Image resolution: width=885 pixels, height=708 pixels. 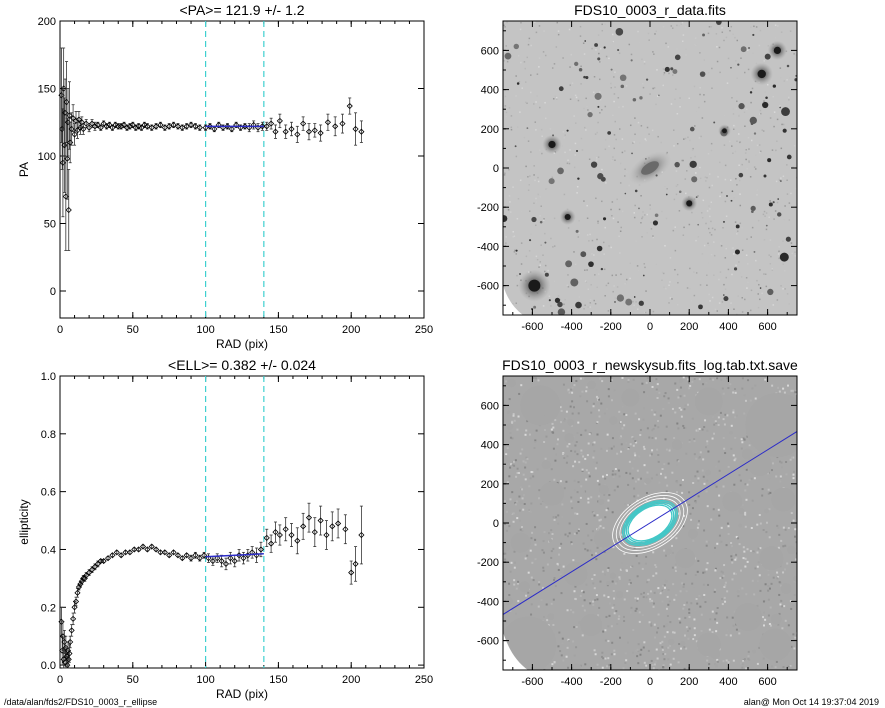 What do you see at coordinates (60, 680) in the screenshot?
I see `x-tick-label: 0` at bounding box center [60, 680].